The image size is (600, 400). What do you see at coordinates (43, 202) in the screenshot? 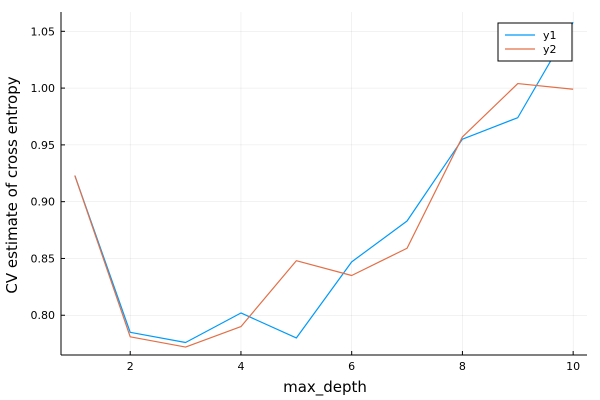
I see `y-tick-label: 0.90` at bounding box center [43, 202].